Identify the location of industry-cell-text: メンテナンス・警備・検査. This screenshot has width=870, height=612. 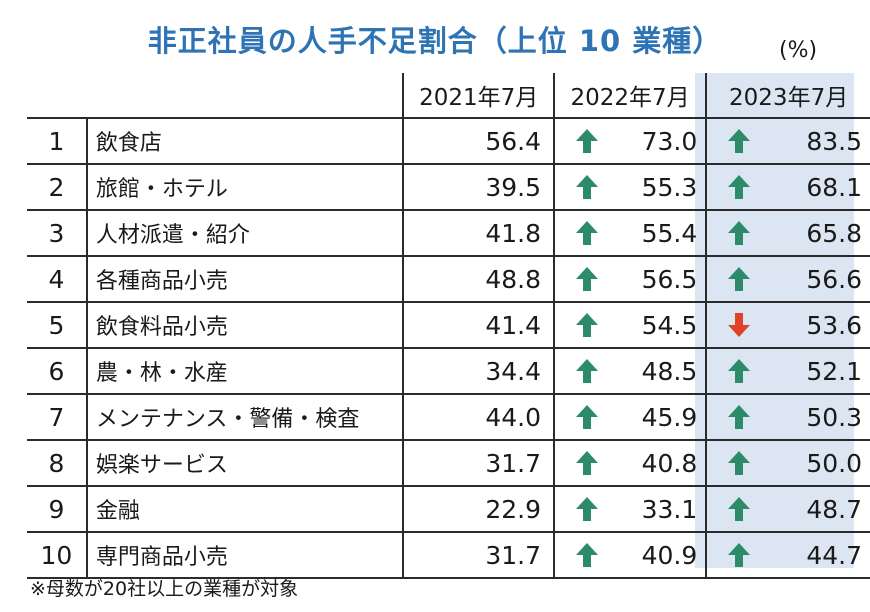
(227, 419).